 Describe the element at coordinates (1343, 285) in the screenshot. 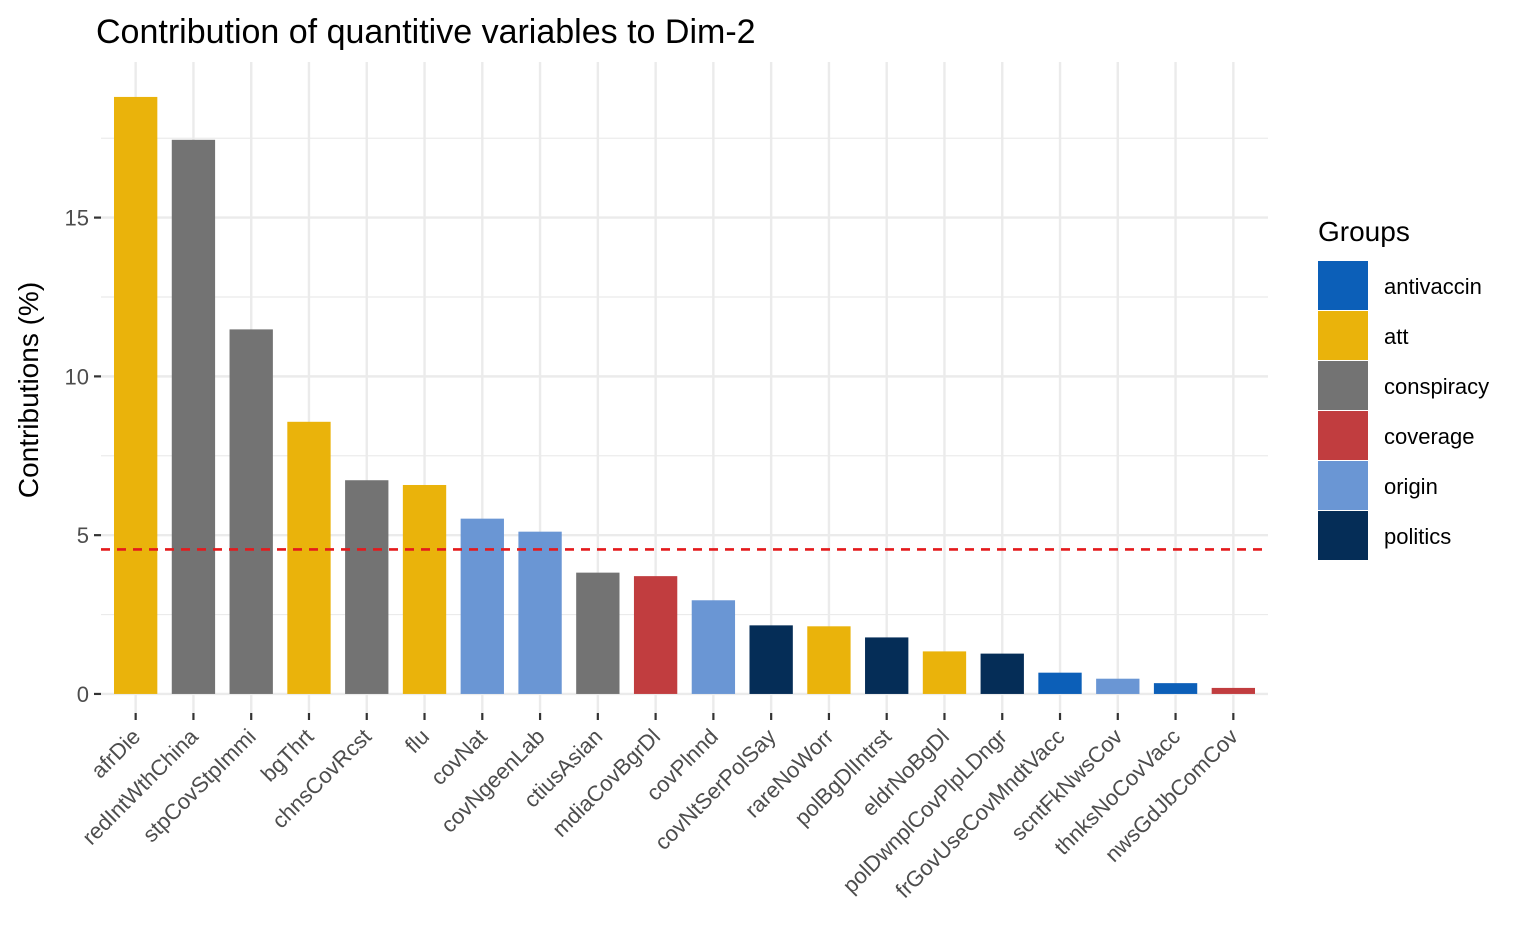

I see `legend-key-antivaccin` at that location.